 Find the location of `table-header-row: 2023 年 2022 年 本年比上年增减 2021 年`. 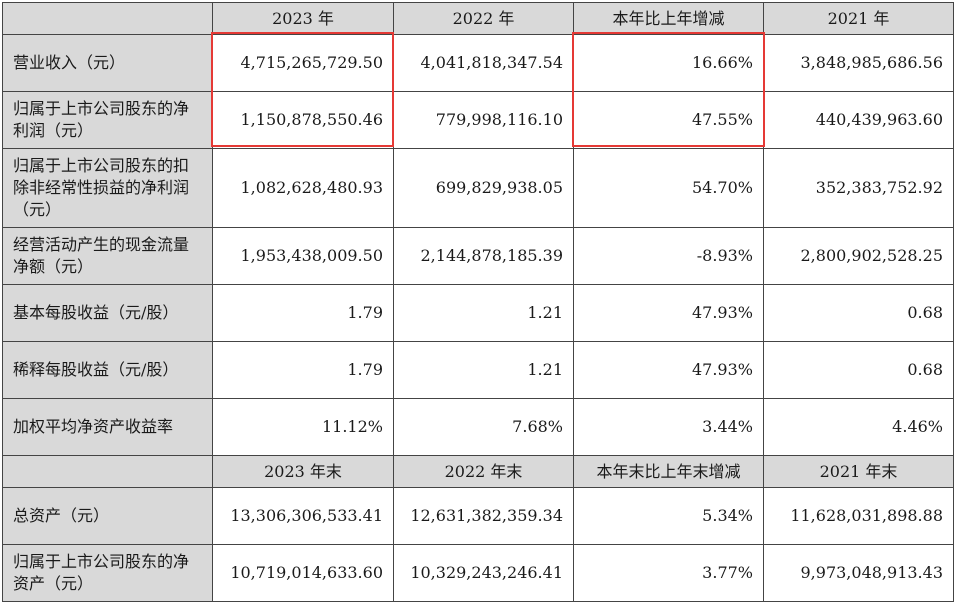

table-header-row: 2023 年 2022 年 本年比上年增减 2021 年 is located at coordinates (478, 18).